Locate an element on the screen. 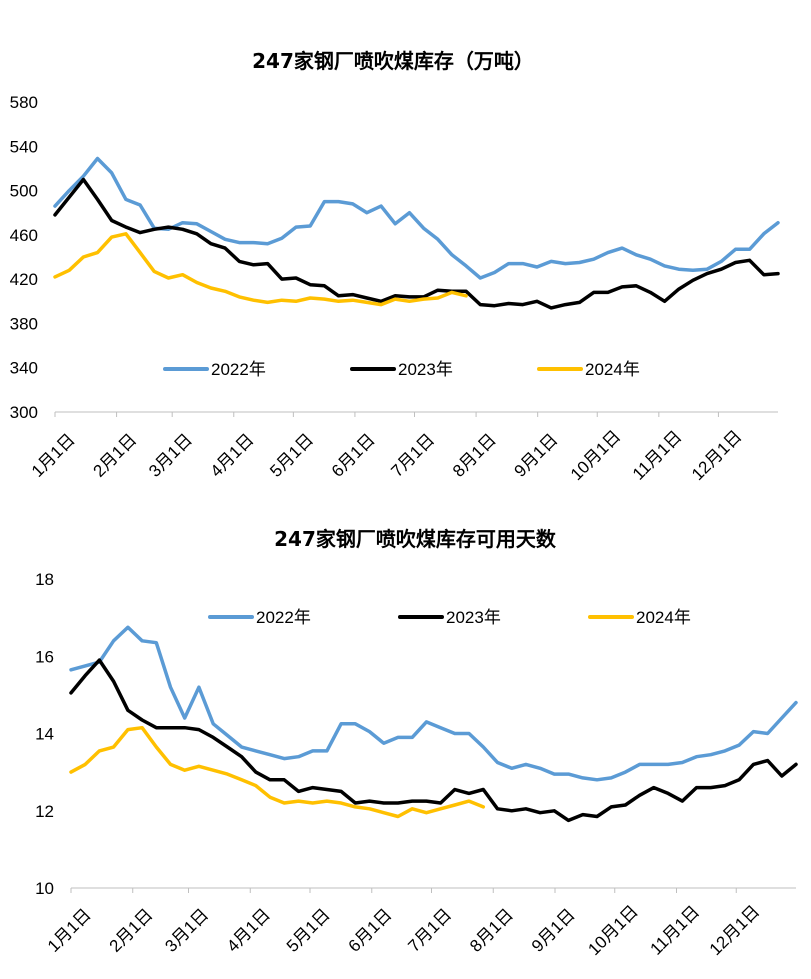 The height and width of the screenshot is (979, 811). series-lines is located at coordinates (416, 233).